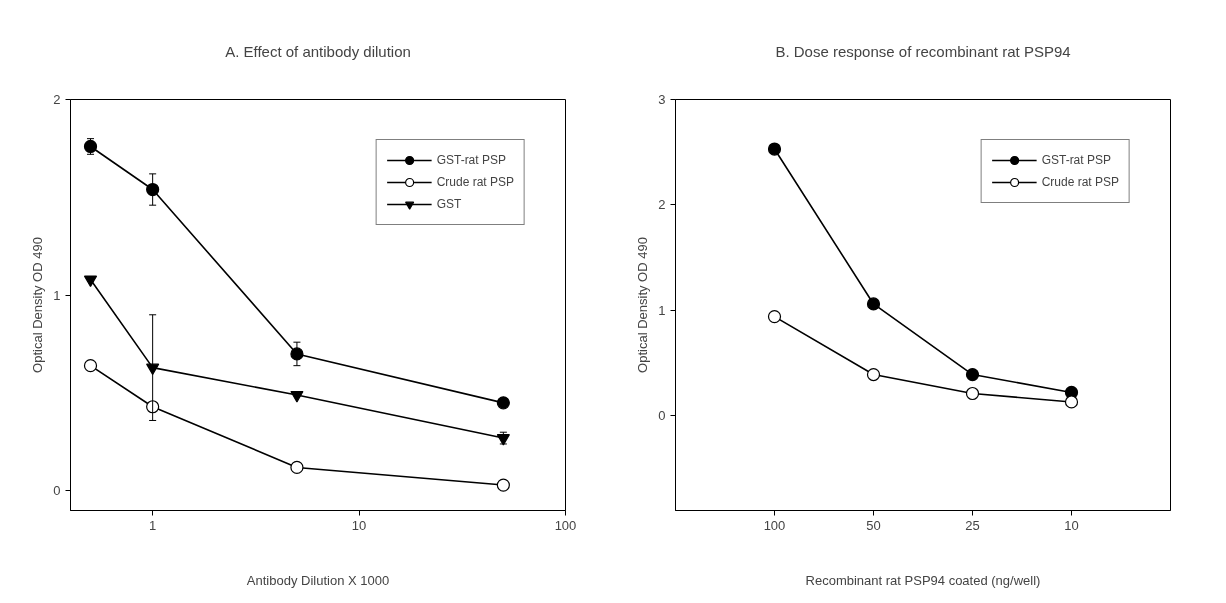 The height and width of the screenshot is (603, 1226). Describe the element at coordinates (449, 204) in the screenshot. I see `legend-label: GST` at that location.